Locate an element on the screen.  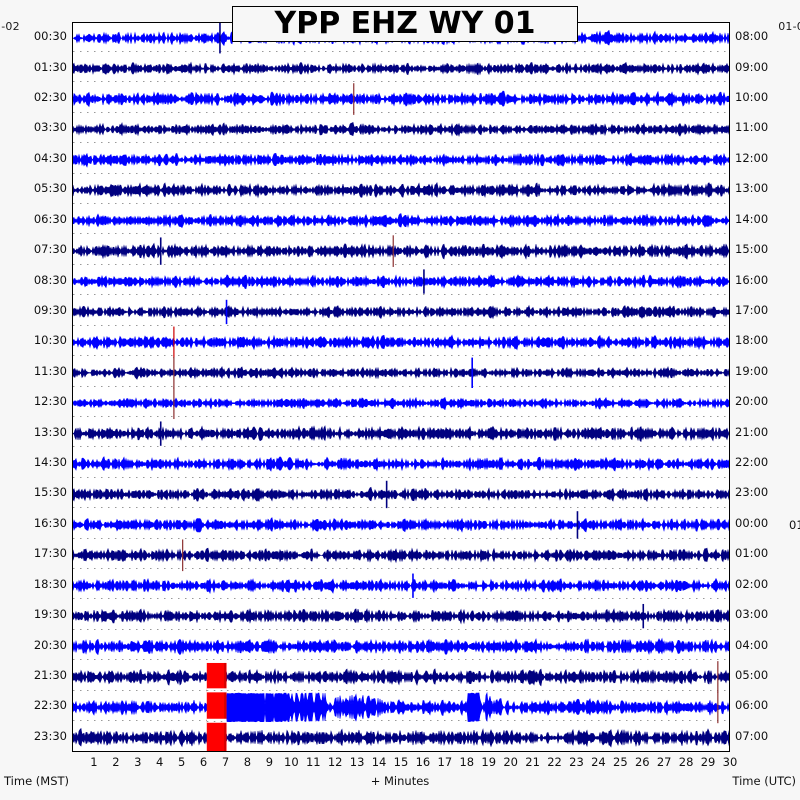
minute-tick-label: 27 is located at coordinates (664, 762).